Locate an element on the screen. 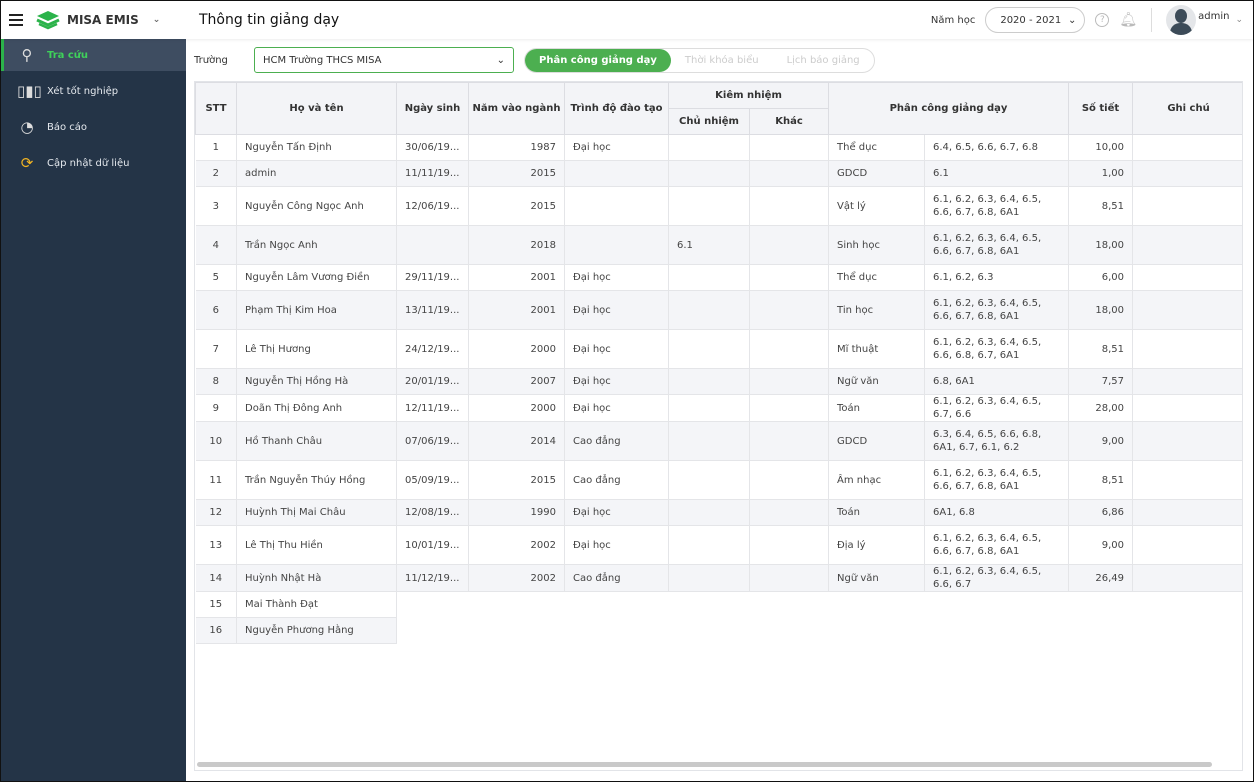  sidebar-item-cap-nhat: ⟳ Cập nhật dữ liệu is located at coordinates (93, 163).